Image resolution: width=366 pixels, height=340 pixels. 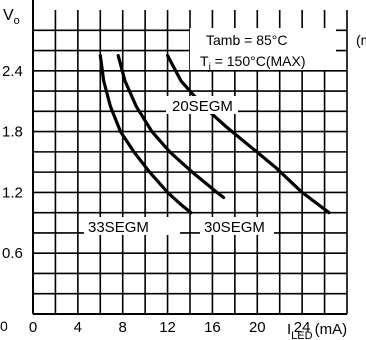 What do you see at coordinates (167, 327) in the screenshot?
I see `x-tick-label: 12` at bounding box center [167, 327].